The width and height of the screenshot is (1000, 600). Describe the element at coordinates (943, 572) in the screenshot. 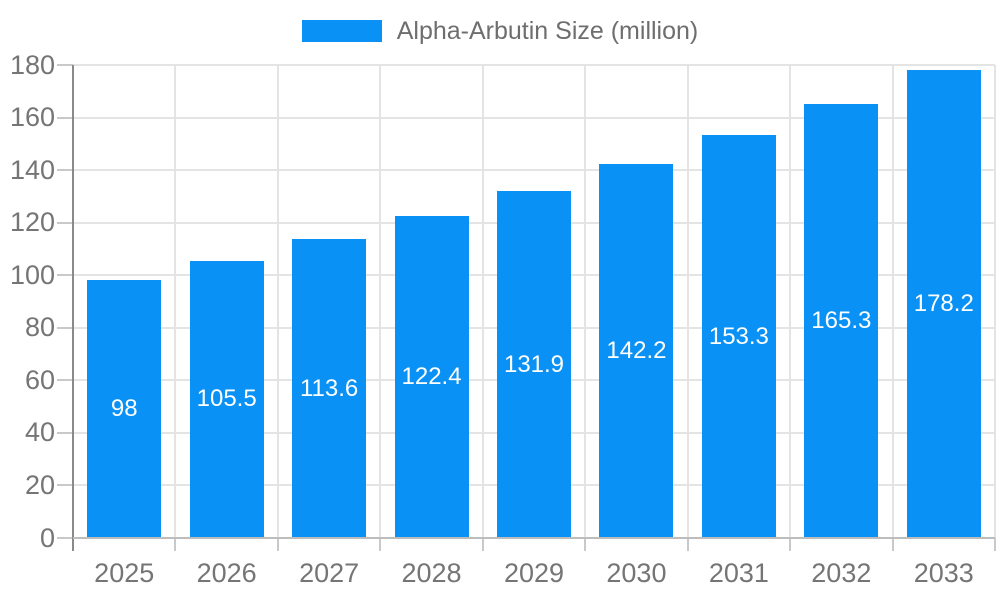

I see `x-axis-label: 2033` at that location.